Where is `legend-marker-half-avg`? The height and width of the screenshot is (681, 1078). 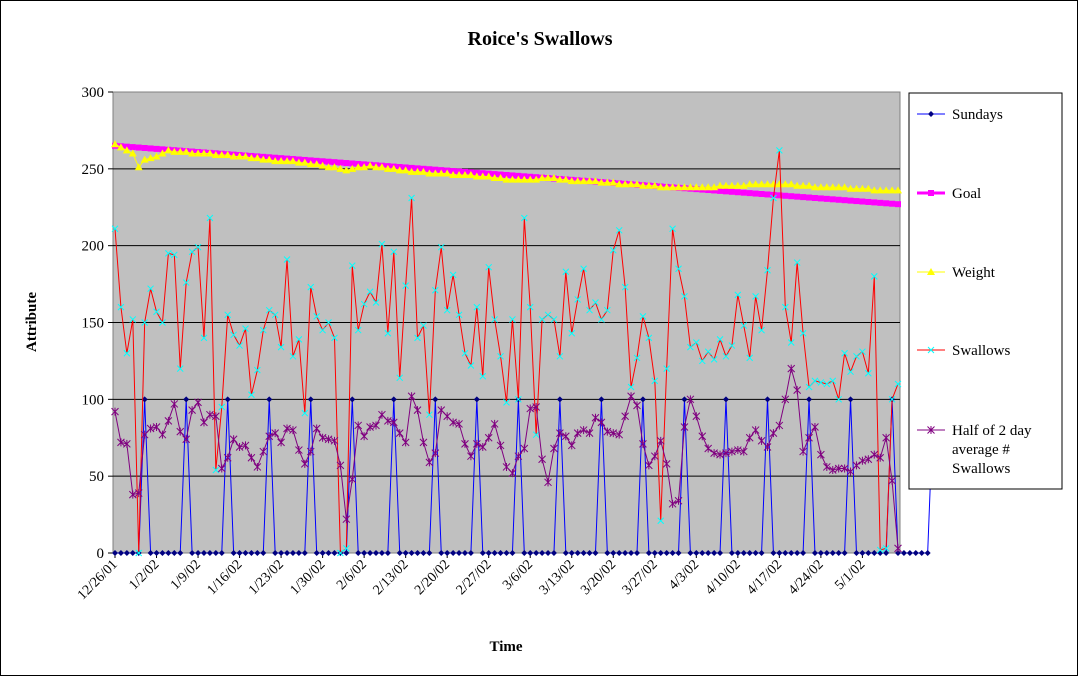
legend-marker-half-avg is located at coordinates (931, 430).